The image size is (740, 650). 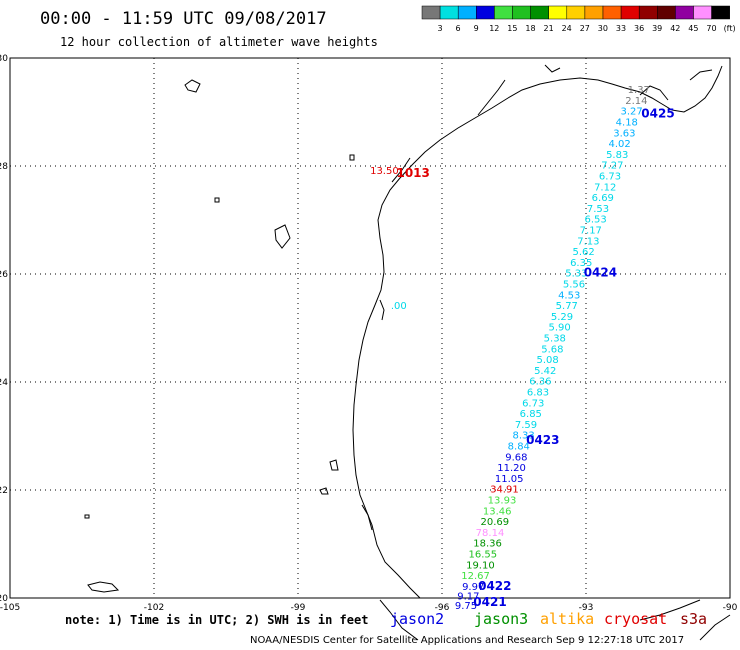 I want to click on lon-tick-label: -90, so click(x=730, y=608).